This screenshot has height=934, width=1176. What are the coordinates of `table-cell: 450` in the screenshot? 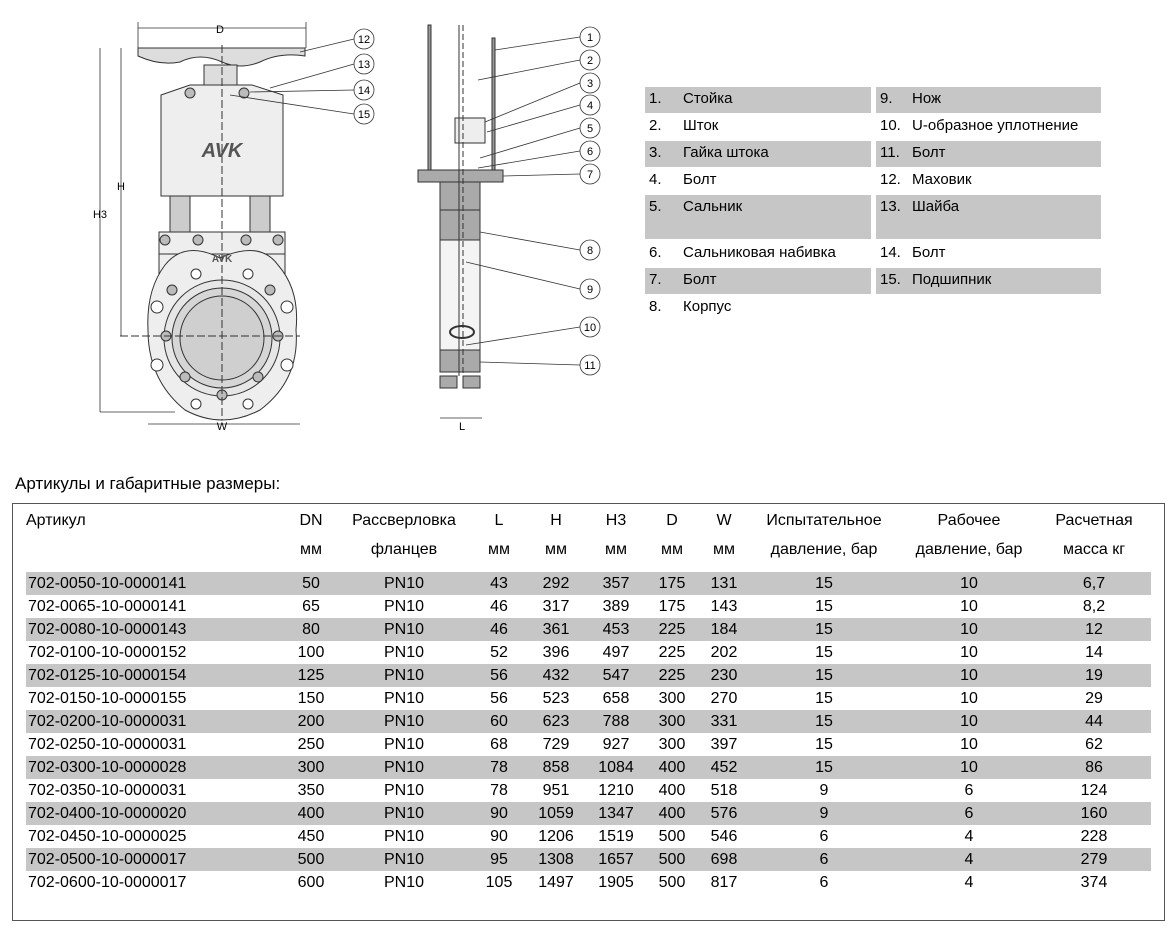 It's located at (311, 836).